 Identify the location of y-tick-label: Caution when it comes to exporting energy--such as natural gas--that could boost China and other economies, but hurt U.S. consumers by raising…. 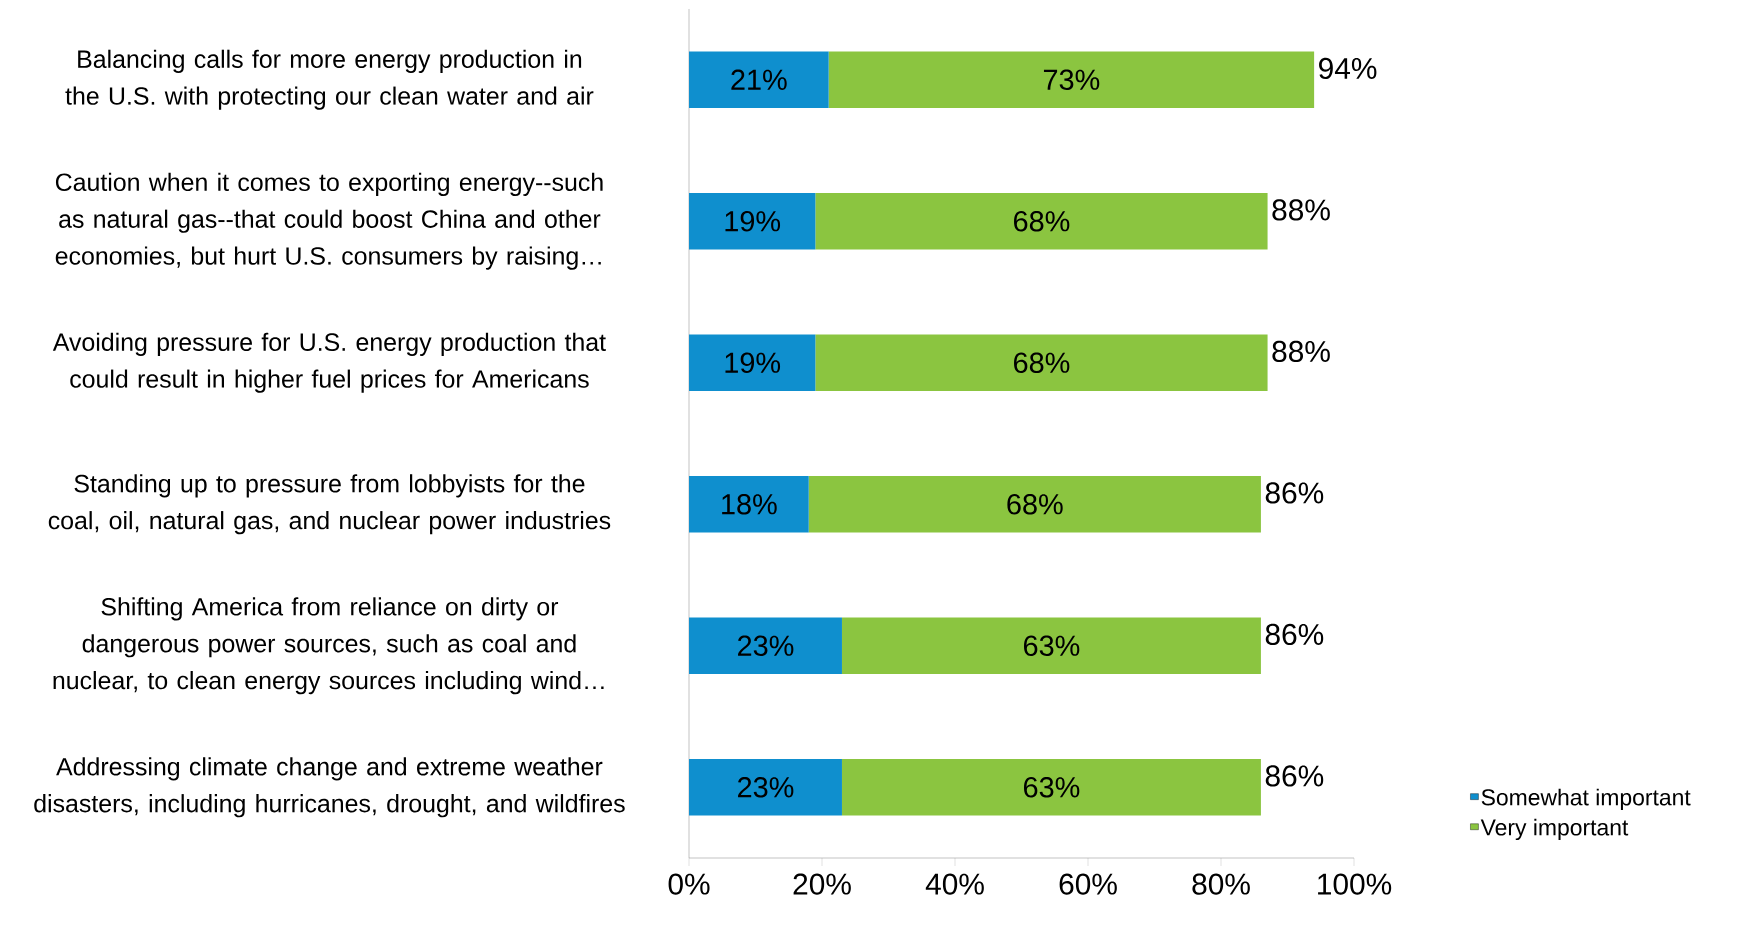
(329, 221).